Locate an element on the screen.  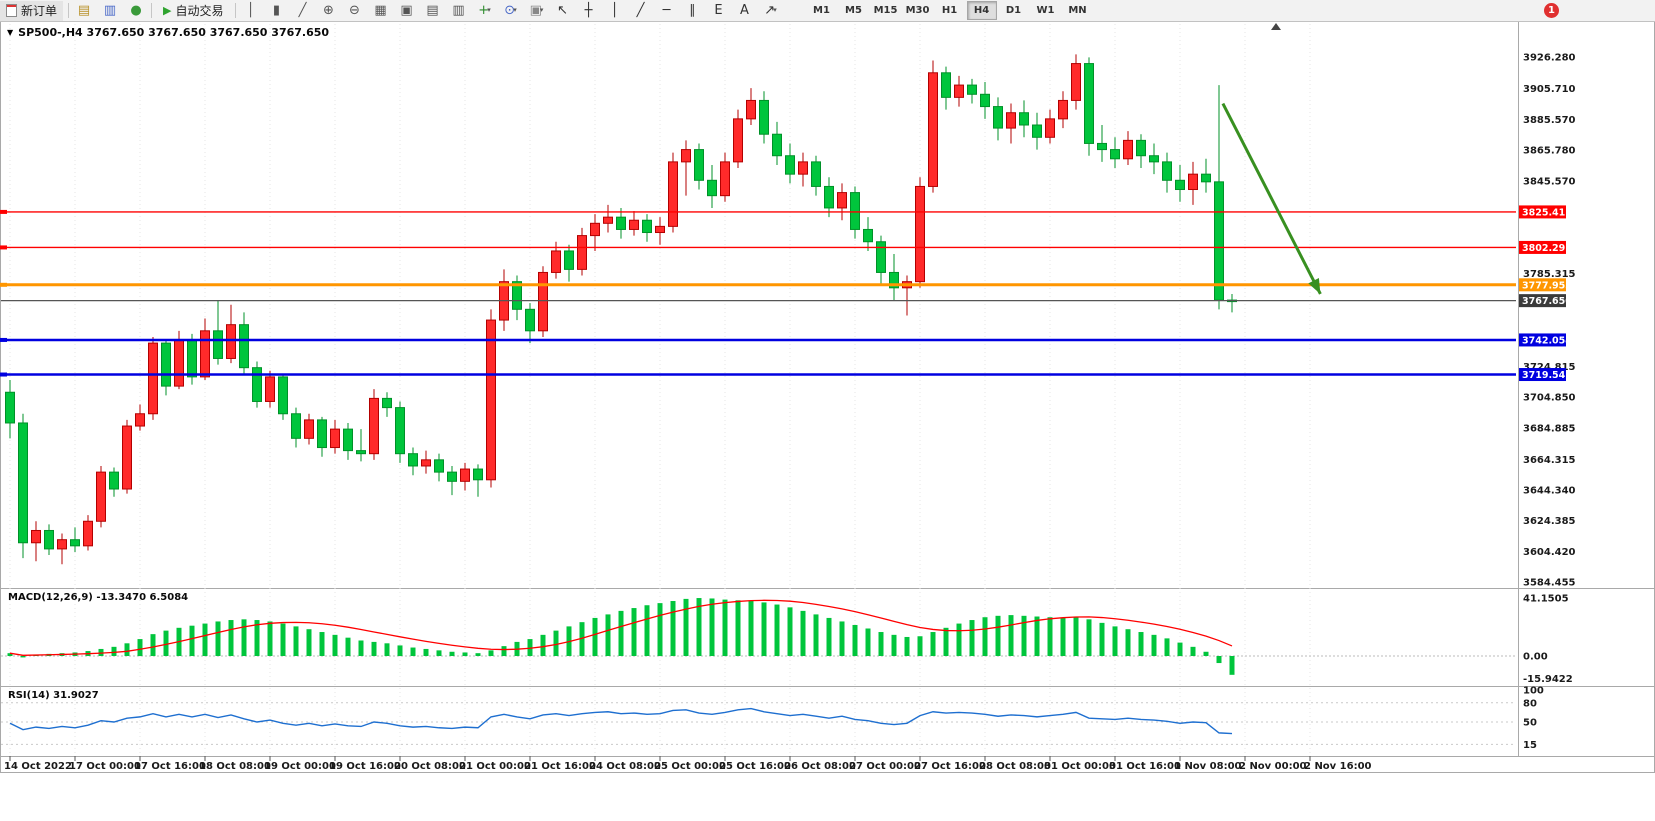
period-icon: ⊙ ▾ is located at coordinates (510, 10).